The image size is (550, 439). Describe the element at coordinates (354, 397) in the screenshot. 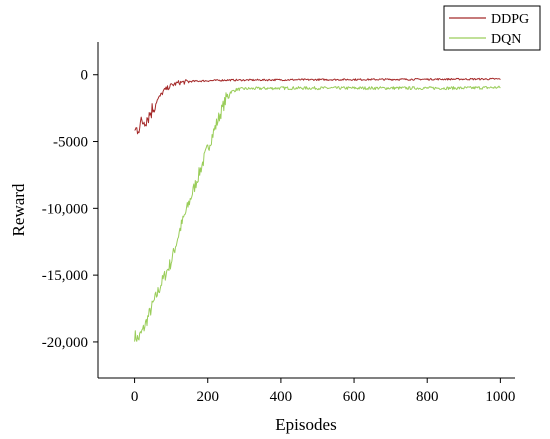

I see `x-tick-label: 600` at that location.